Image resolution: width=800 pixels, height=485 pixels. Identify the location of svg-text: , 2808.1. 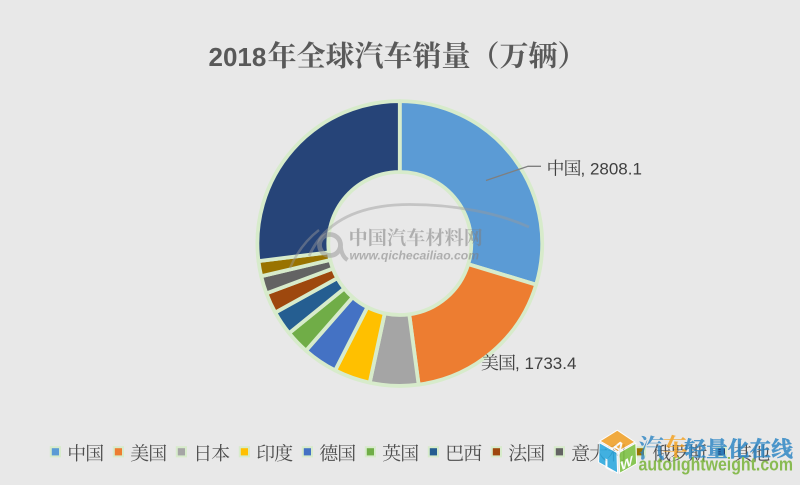
(611, 168).